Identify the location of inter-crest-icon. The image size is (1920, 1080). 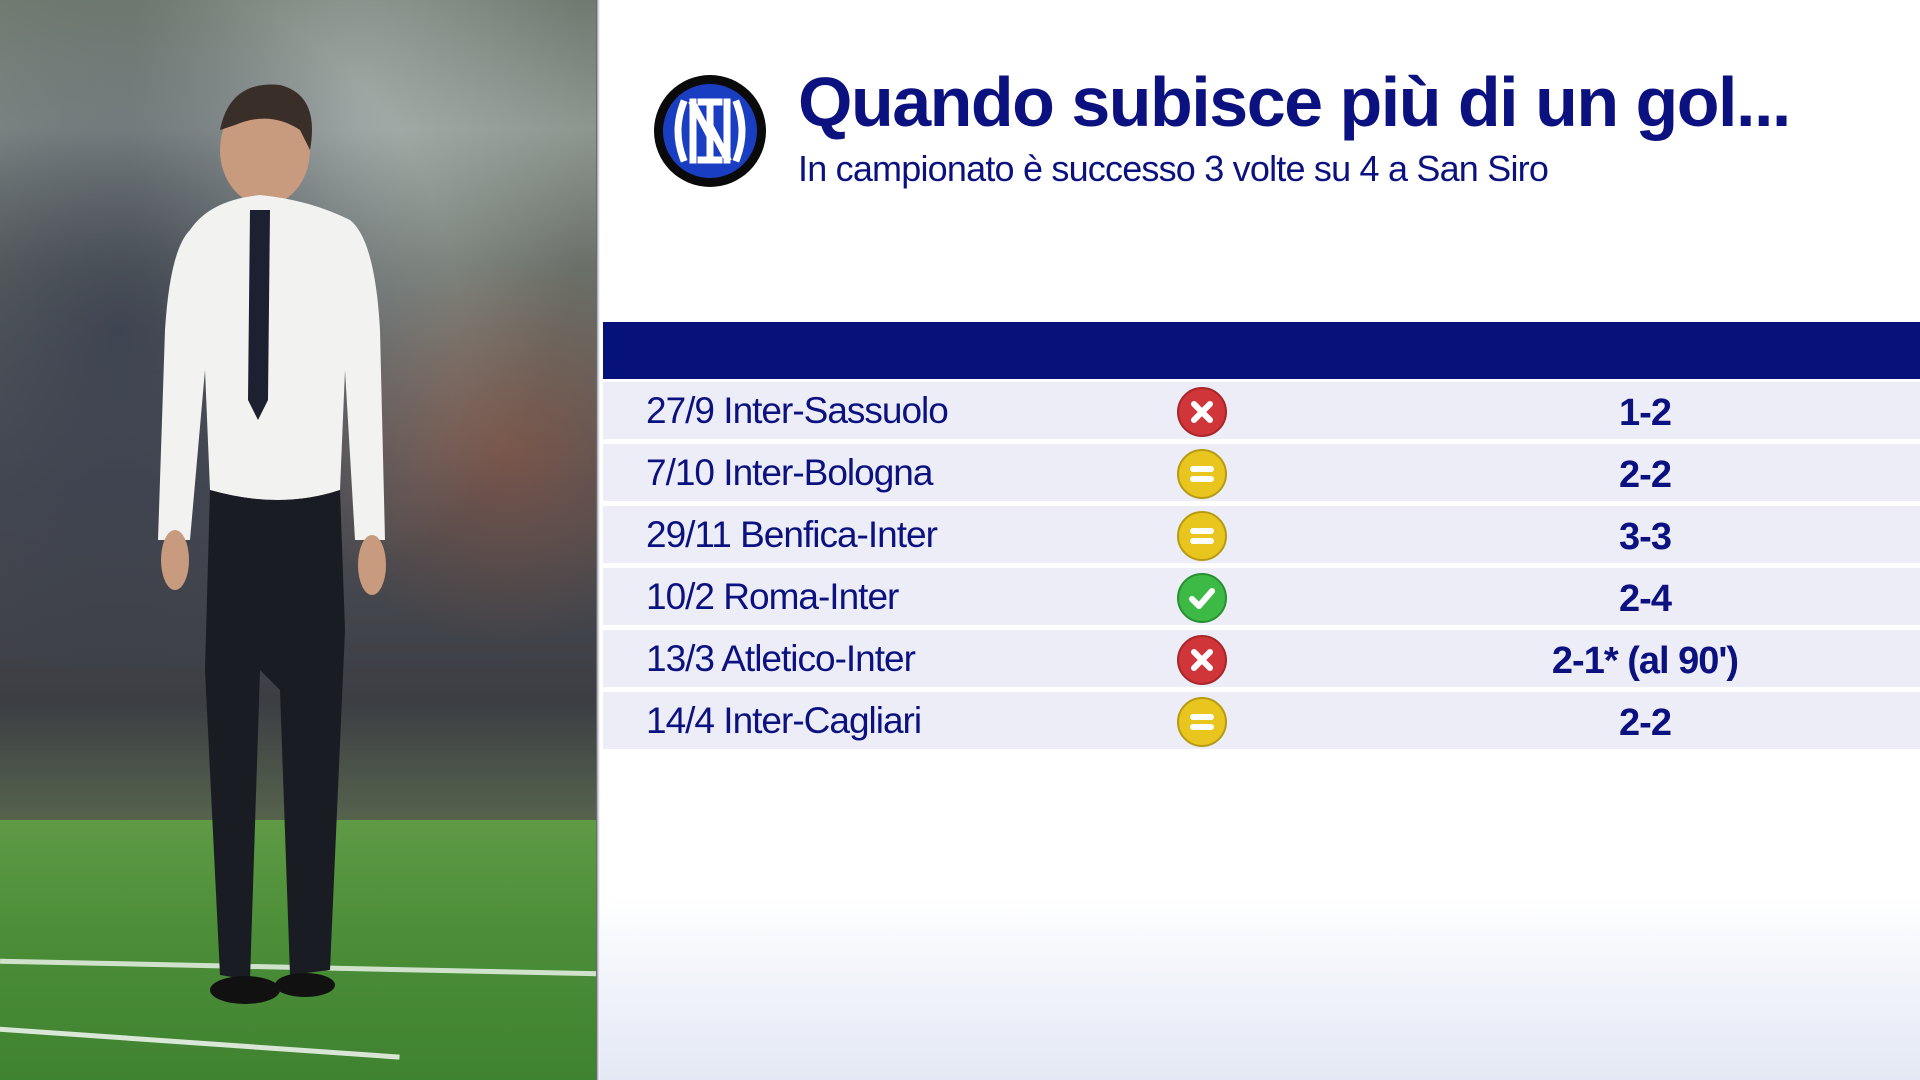
(710, 131).